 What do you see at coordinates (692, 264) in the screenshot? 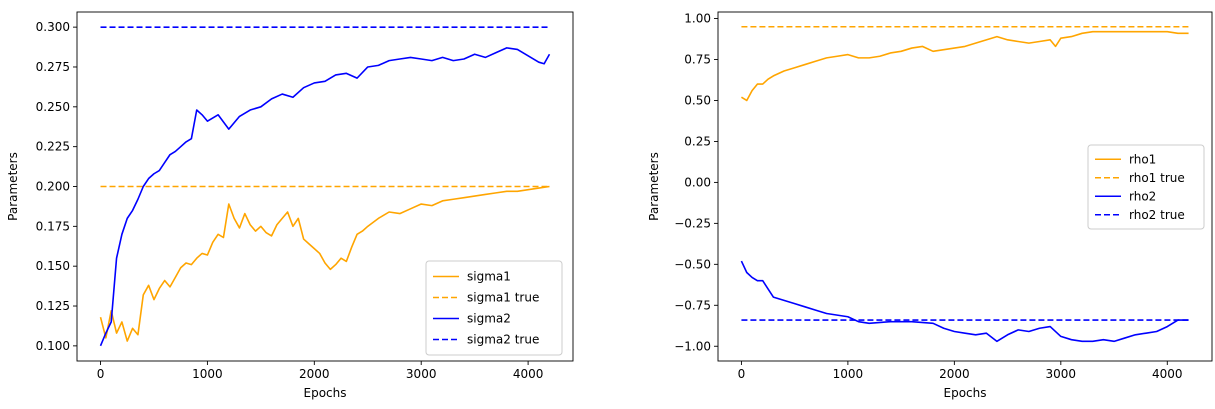
I see `y-tick-label: −0.50` at bounding box center [692, 264].